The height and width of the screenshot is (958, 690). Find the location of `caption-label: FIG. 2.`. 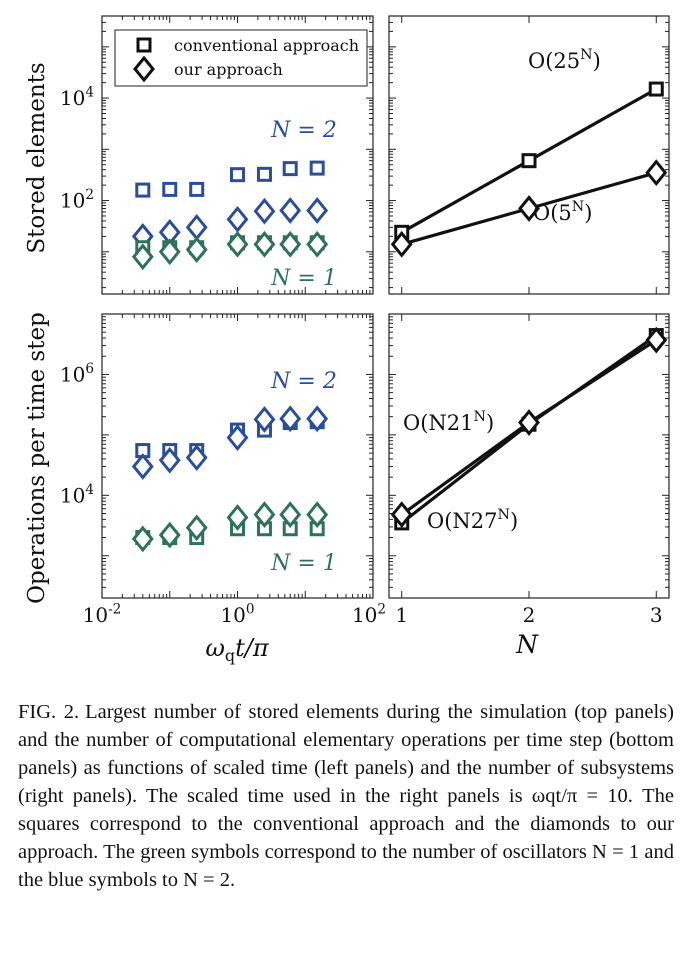

caption-label: FIG. 2. is located at coordinates (49, 712).